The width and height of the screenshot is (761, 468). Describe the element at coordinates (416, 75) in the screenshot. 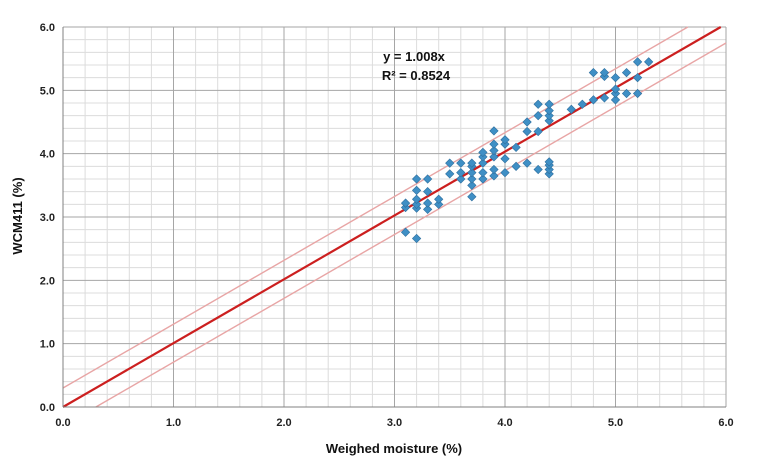

I see `r-squared-label: R² = 0.8524` at that location.